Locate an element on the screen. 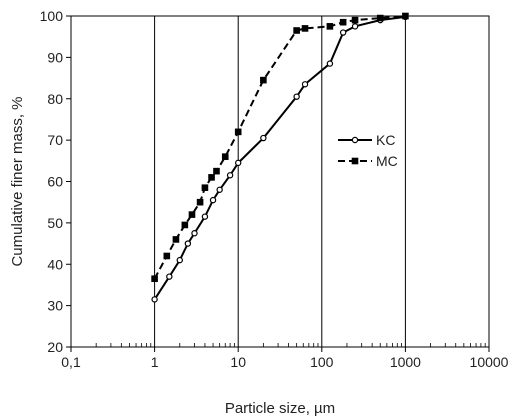 The width and height of the screenshot is (513, 420). y-axis-ticks: 20 30 40 50 60 70 80 90 100 is located at coordinates (55, 181).